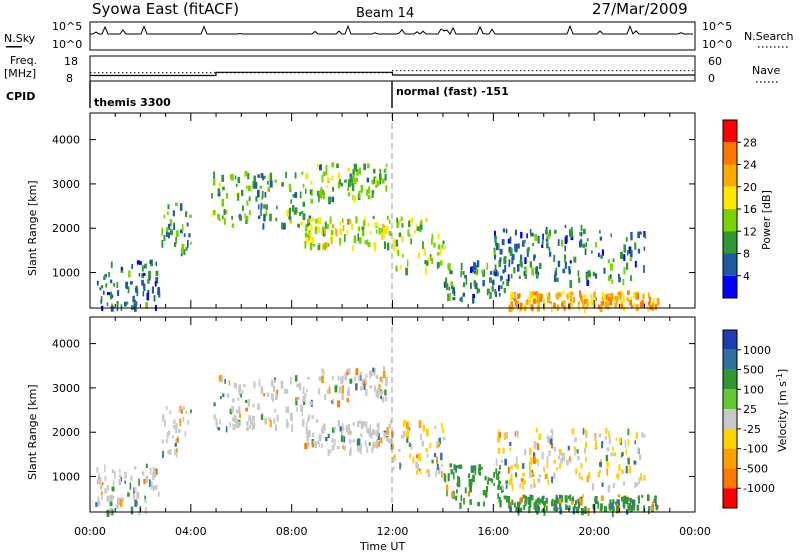 This screenshot has height=558, width=800. I want to click on nsearch-tick-high: 10^5, so click(717, 26).